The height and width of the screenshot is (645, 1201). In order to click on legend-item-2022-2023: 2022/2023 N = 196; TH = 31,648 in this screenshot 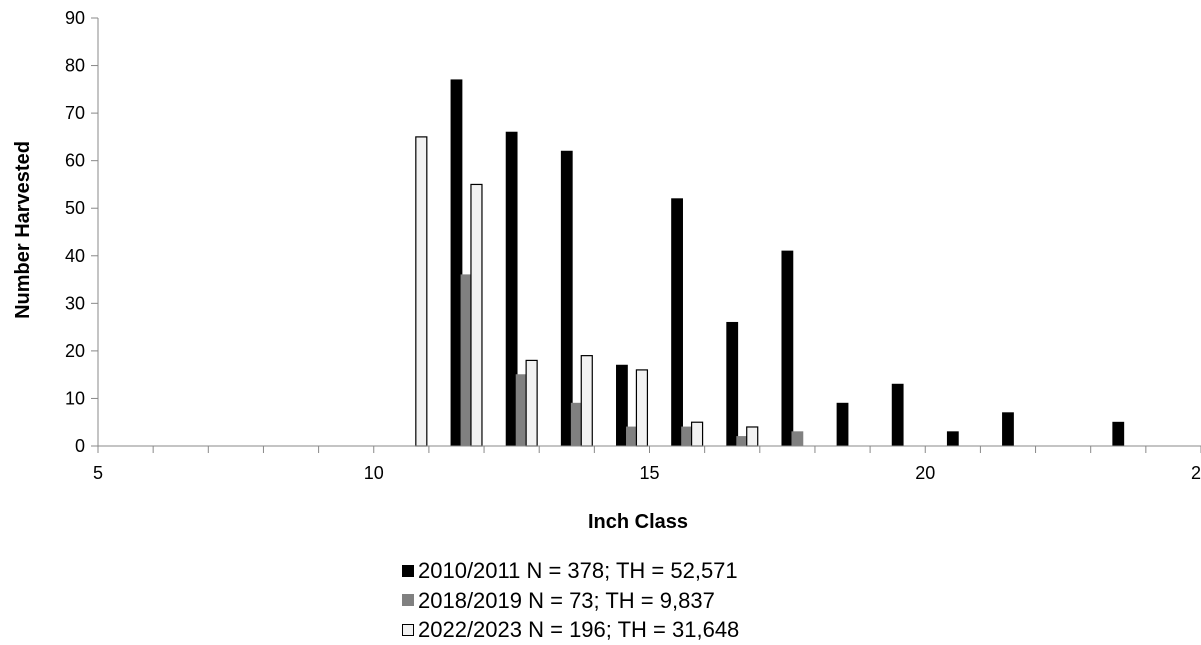, I will do `click(570, 630)`.